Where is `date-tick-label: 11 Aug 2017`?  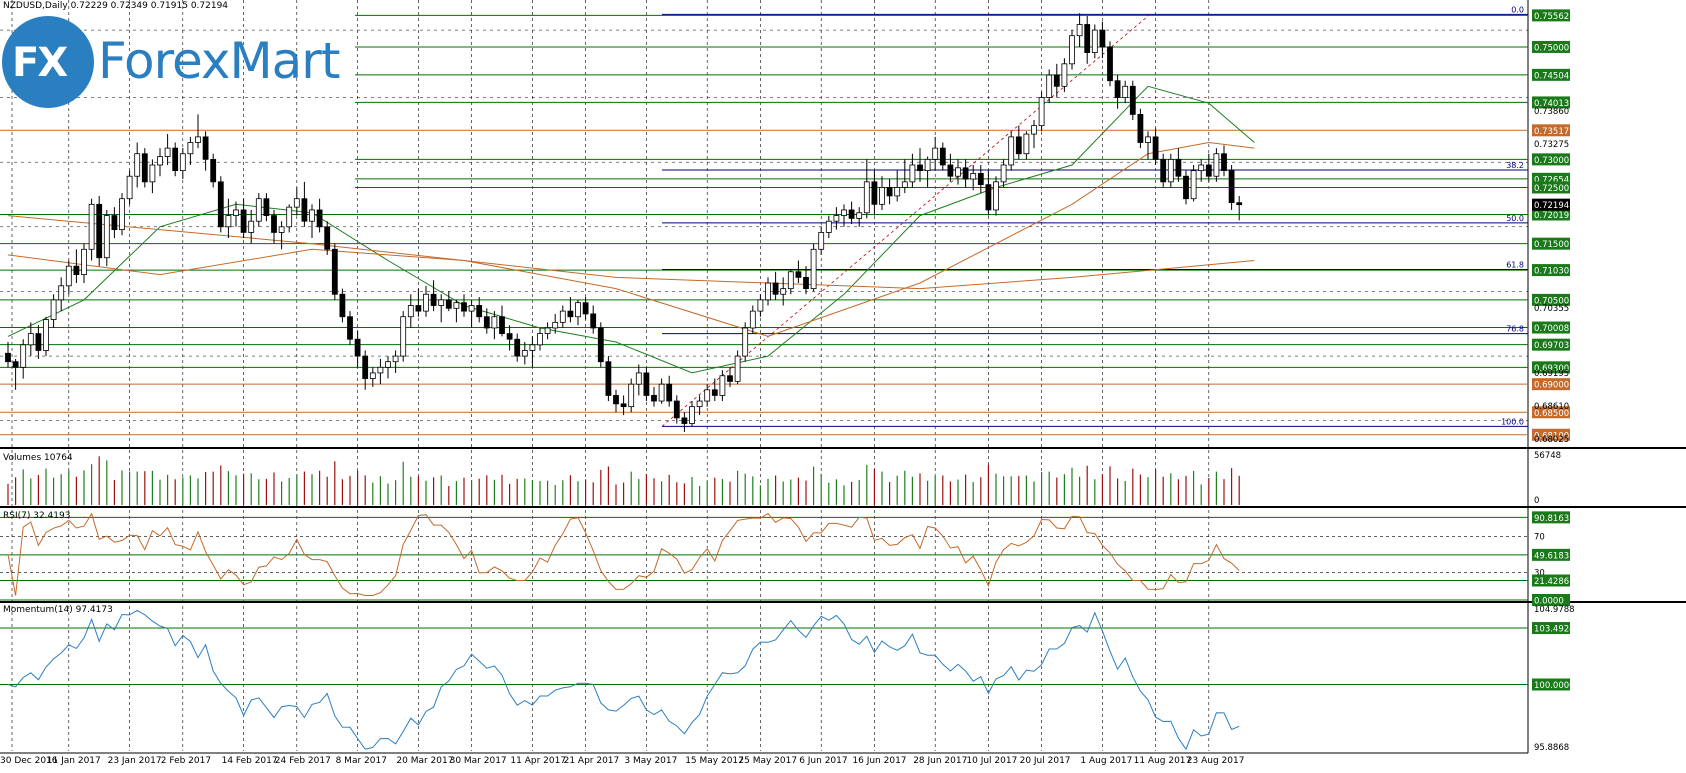 date-tick-label: 11 Aug 2017 is located at coordinates (1163, 761).